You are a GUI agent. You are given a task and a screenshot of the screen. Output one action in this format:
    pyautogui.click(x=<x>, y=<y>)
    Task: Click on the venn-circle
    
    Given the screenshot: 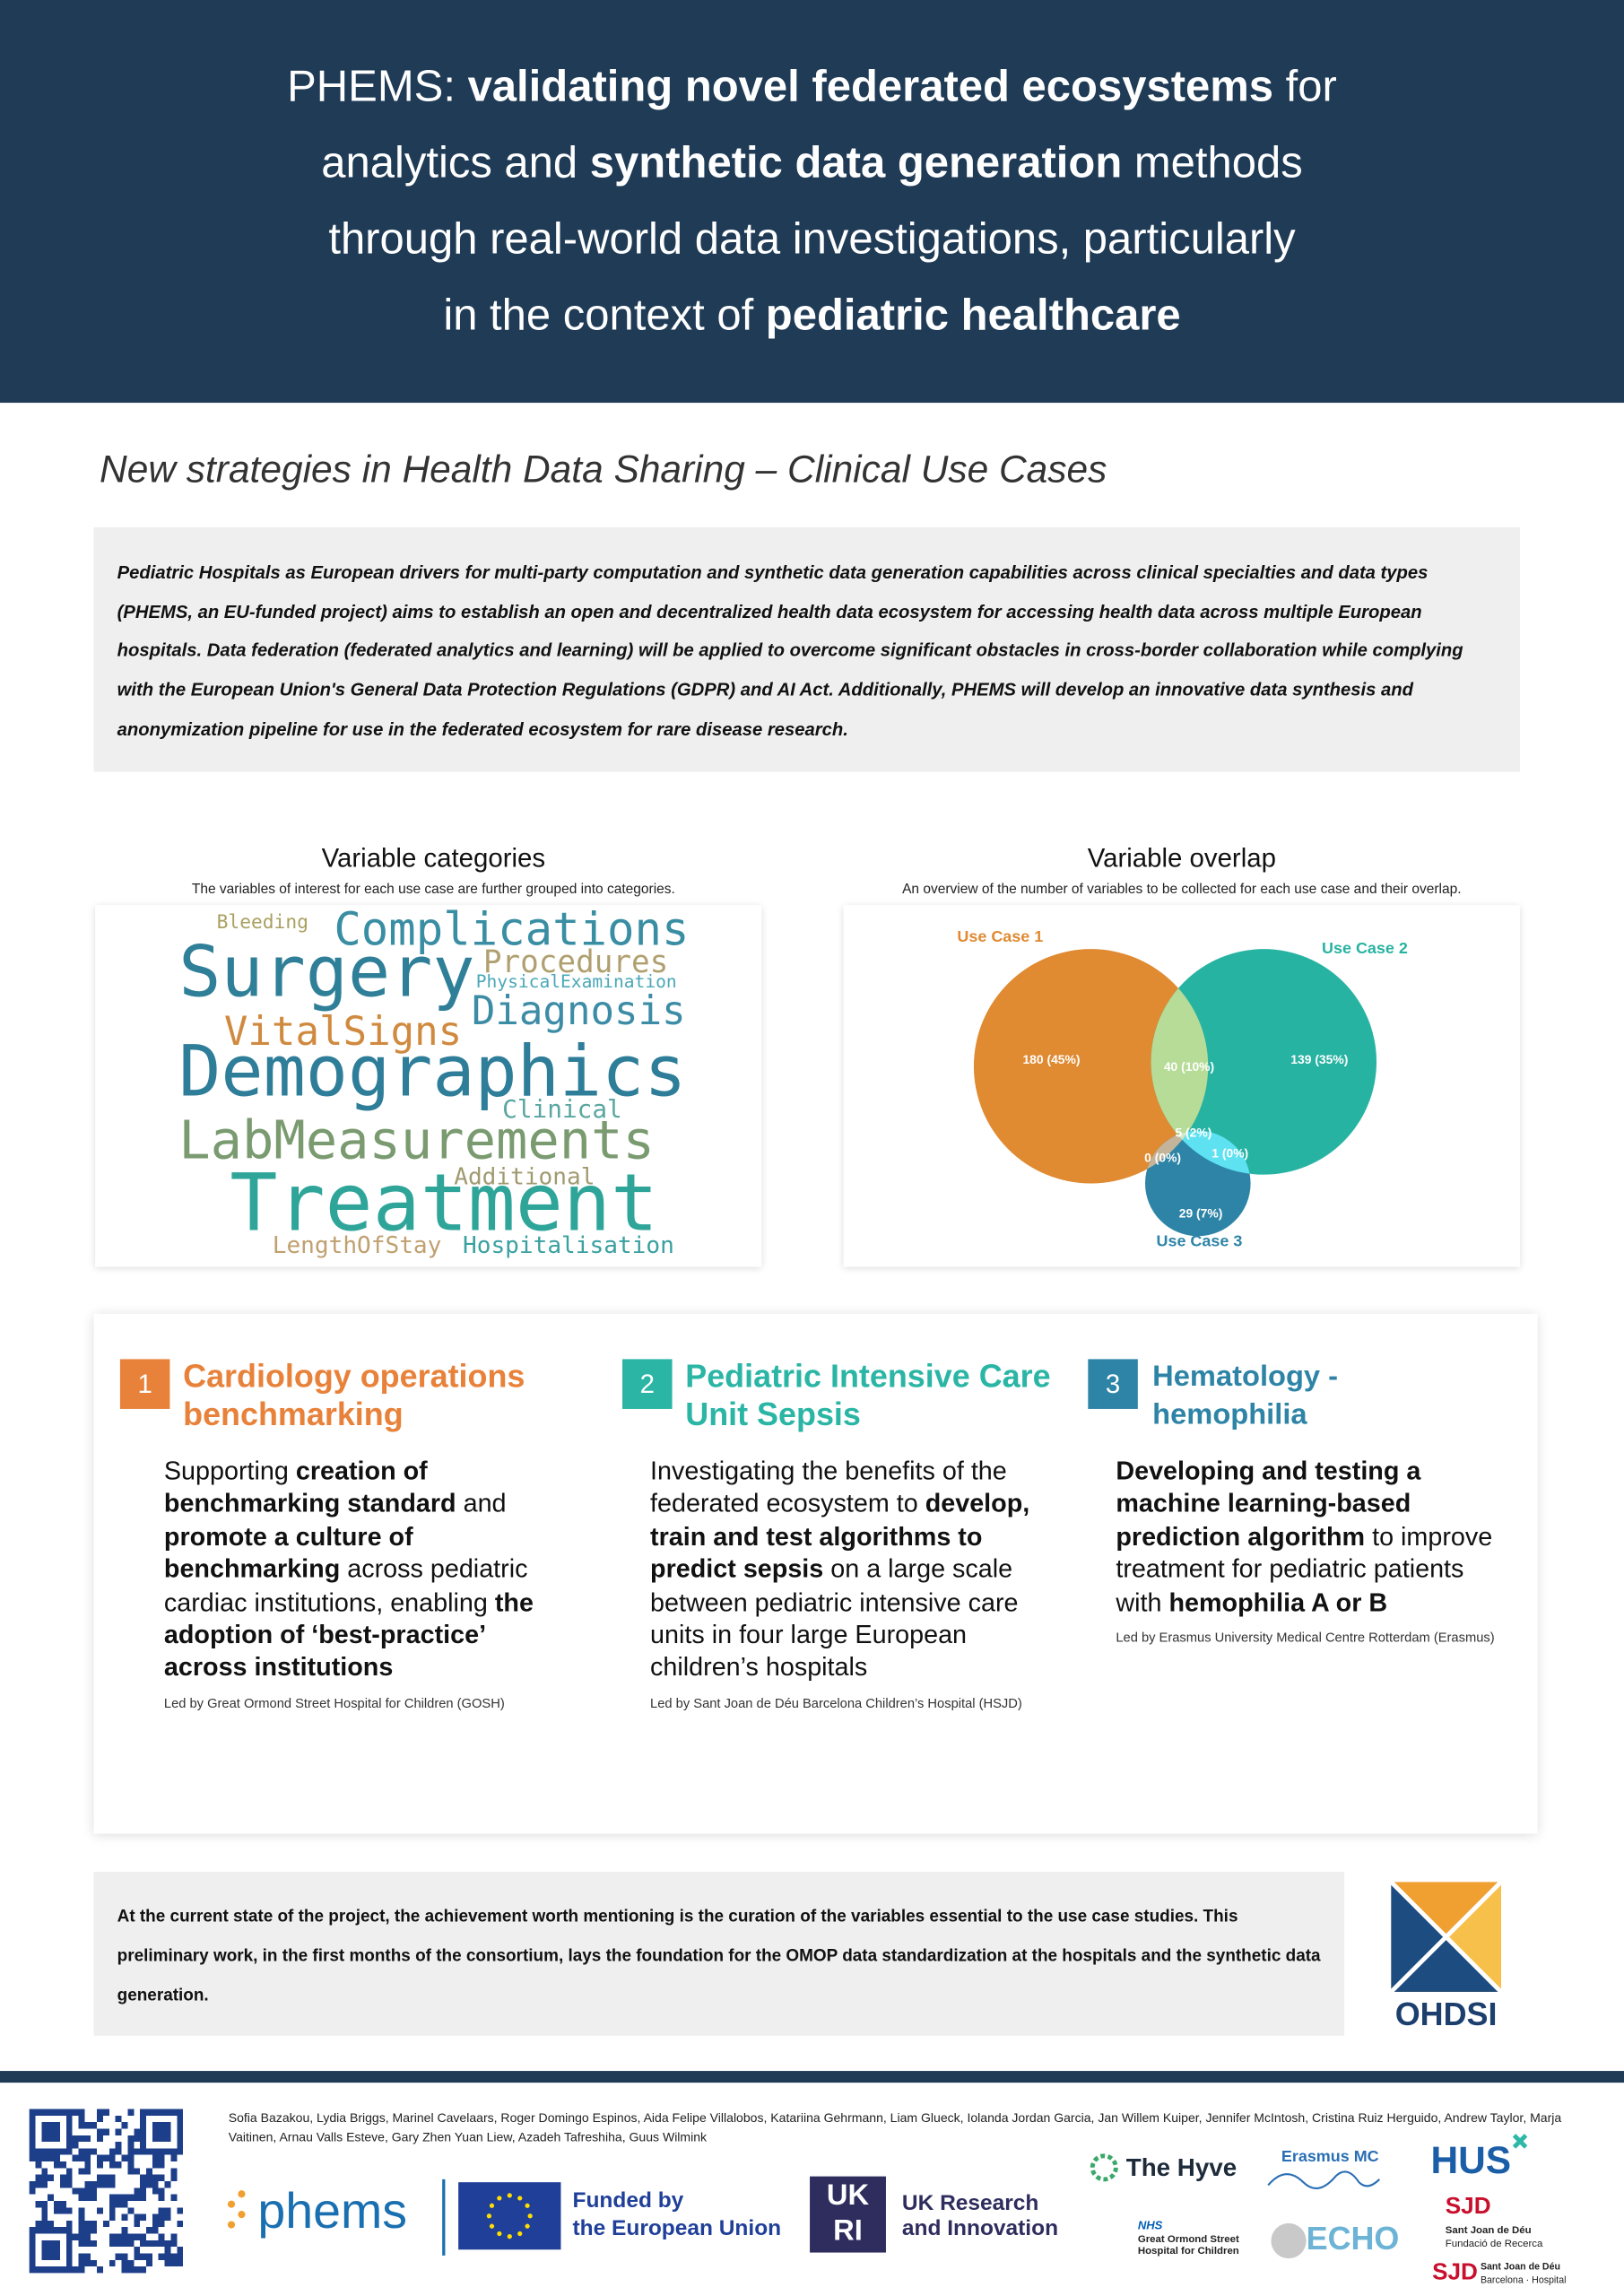 What is the action you would take?
    pyautogui.click(x=1264, y=1062)
    